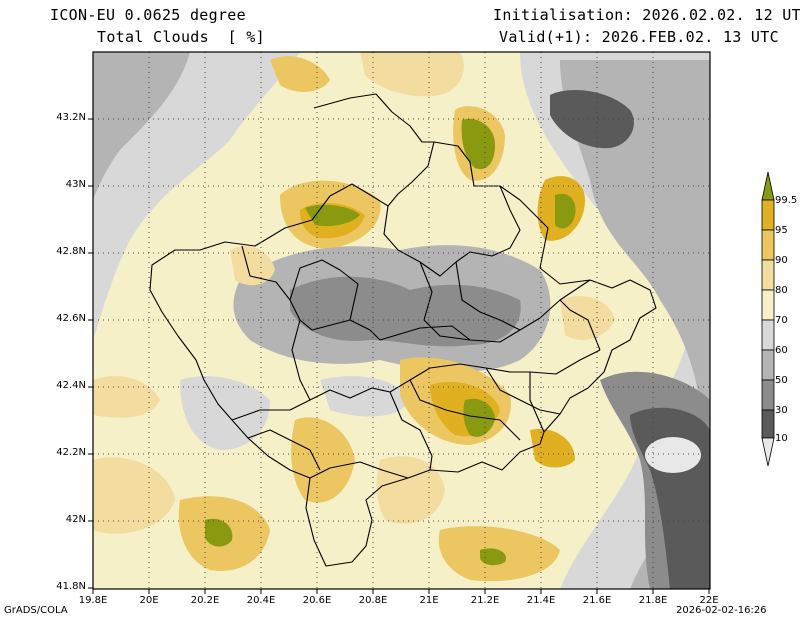  What do you see at coordinates (786, 200) in the screenshot?
I see `legend-label: 99.5` at bounding box center [786, 200].